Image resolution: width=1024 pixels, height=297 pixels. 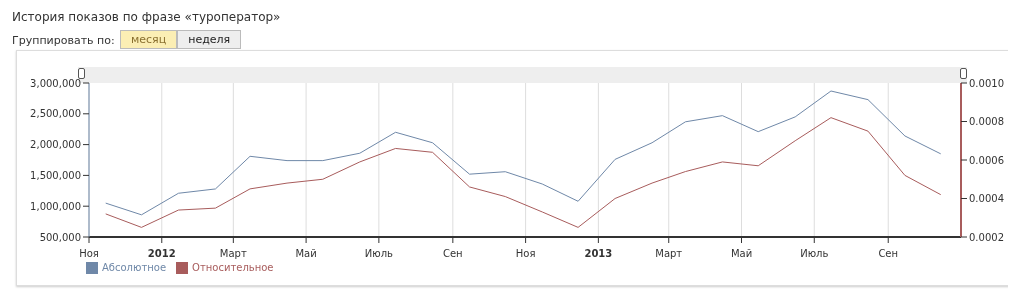 What do you see at coordinates (134, 267) in the screenshot?
I see `legend-label: Абсолютное` at bounding box center [134, 267].